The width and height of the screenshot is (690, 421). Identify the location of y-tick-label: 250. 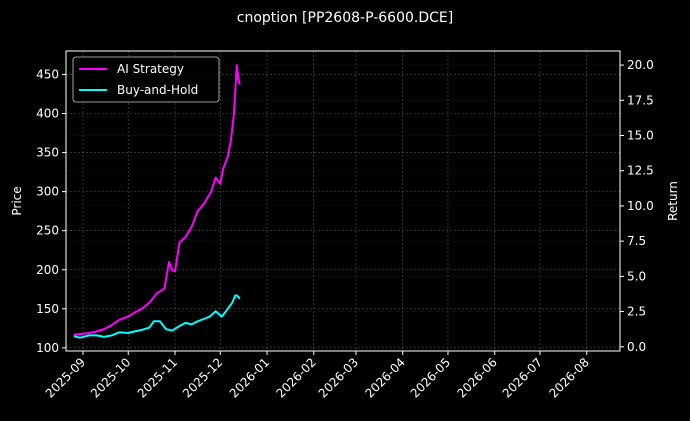
(47, 231).